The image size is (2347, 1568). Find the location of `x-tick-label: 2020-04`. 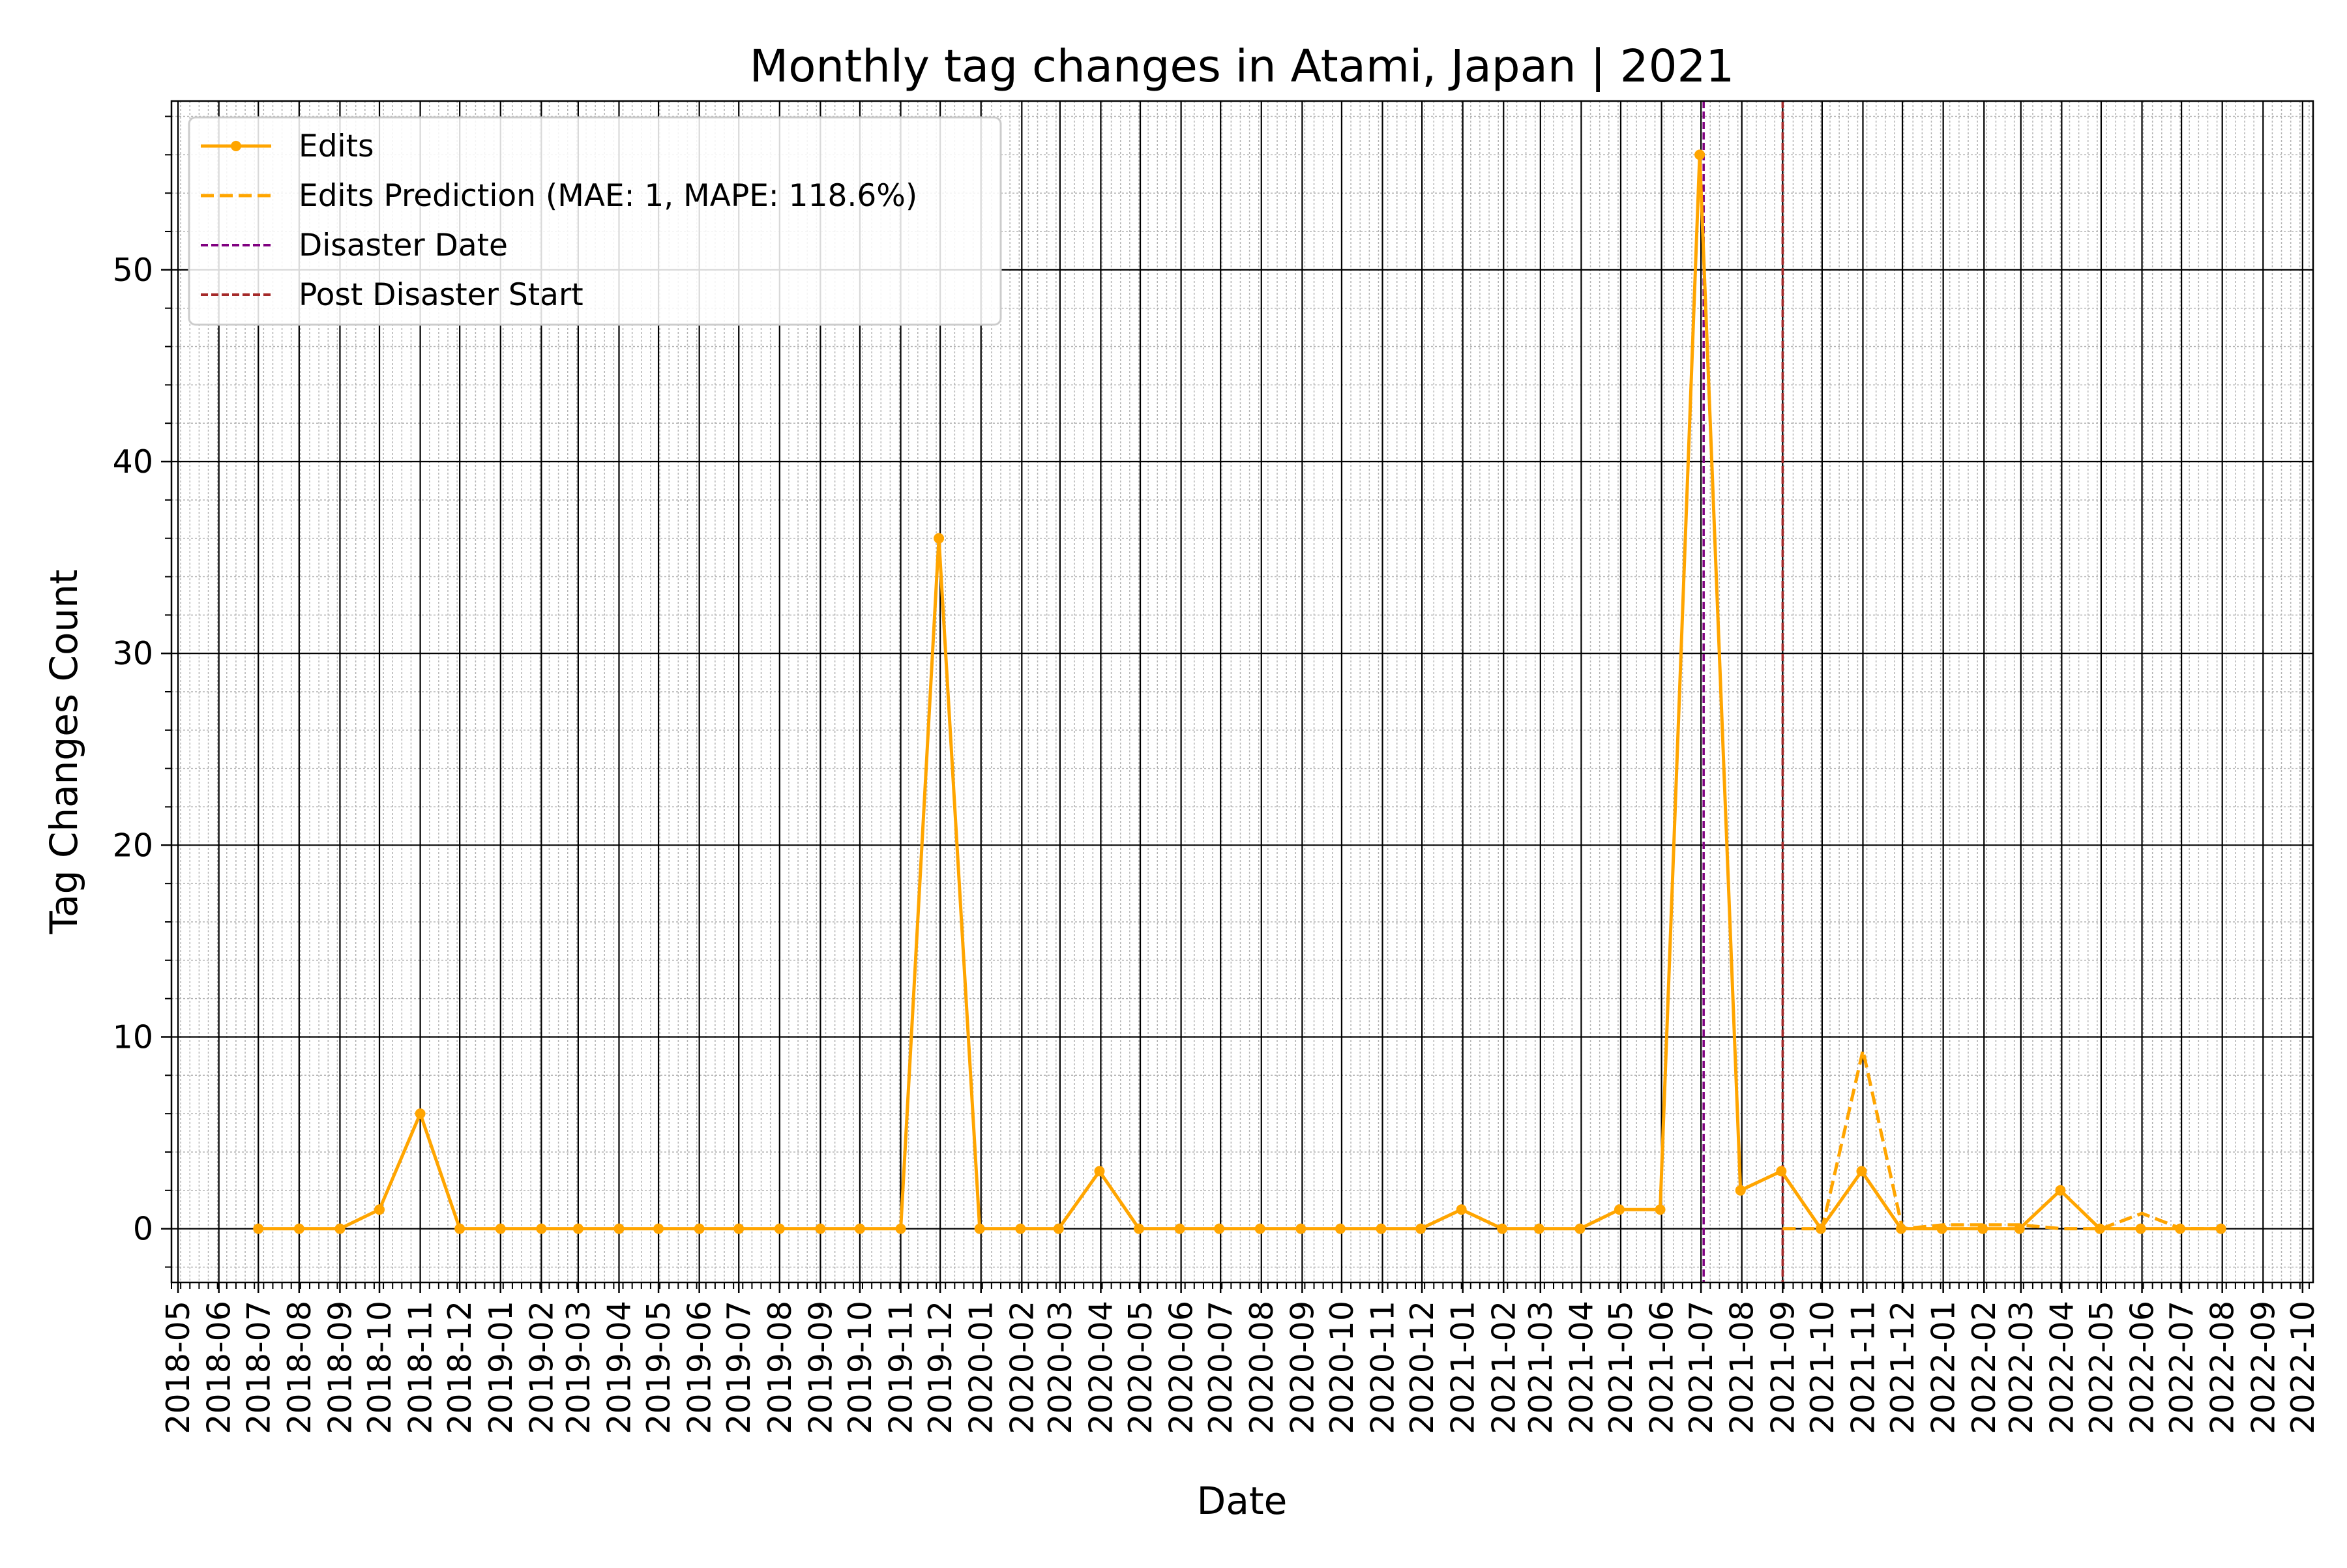

x-tick-label: 2020-04 is located at coordinates (1100, 1368).